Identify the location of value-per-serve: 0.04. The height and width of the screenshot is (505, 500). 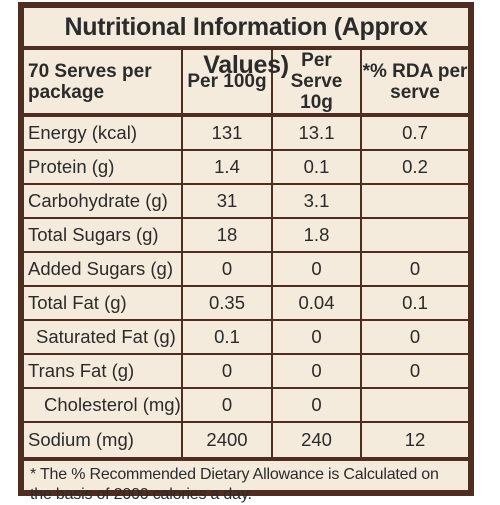
(317, 303).